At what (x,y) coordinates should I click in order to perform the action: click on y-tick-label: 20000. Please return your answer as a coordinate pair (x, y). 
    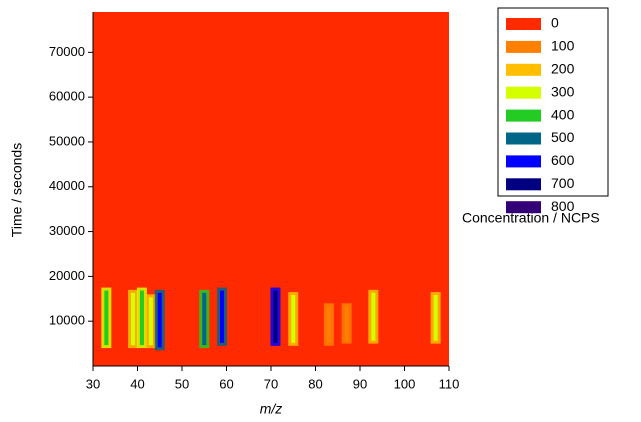
    Looking at the image, I should click on (67, 275).